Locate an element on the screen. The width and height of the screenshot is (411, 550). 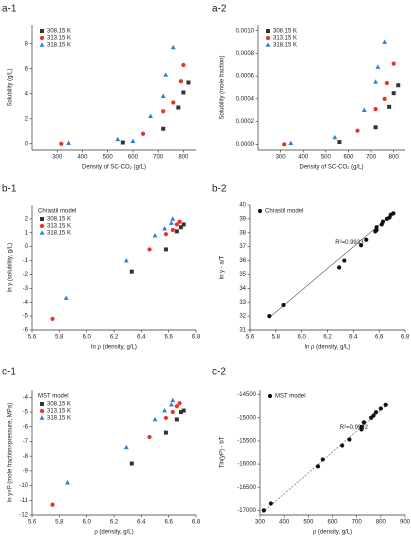
panel-label: b-2 is located at coordinates (219, 189).